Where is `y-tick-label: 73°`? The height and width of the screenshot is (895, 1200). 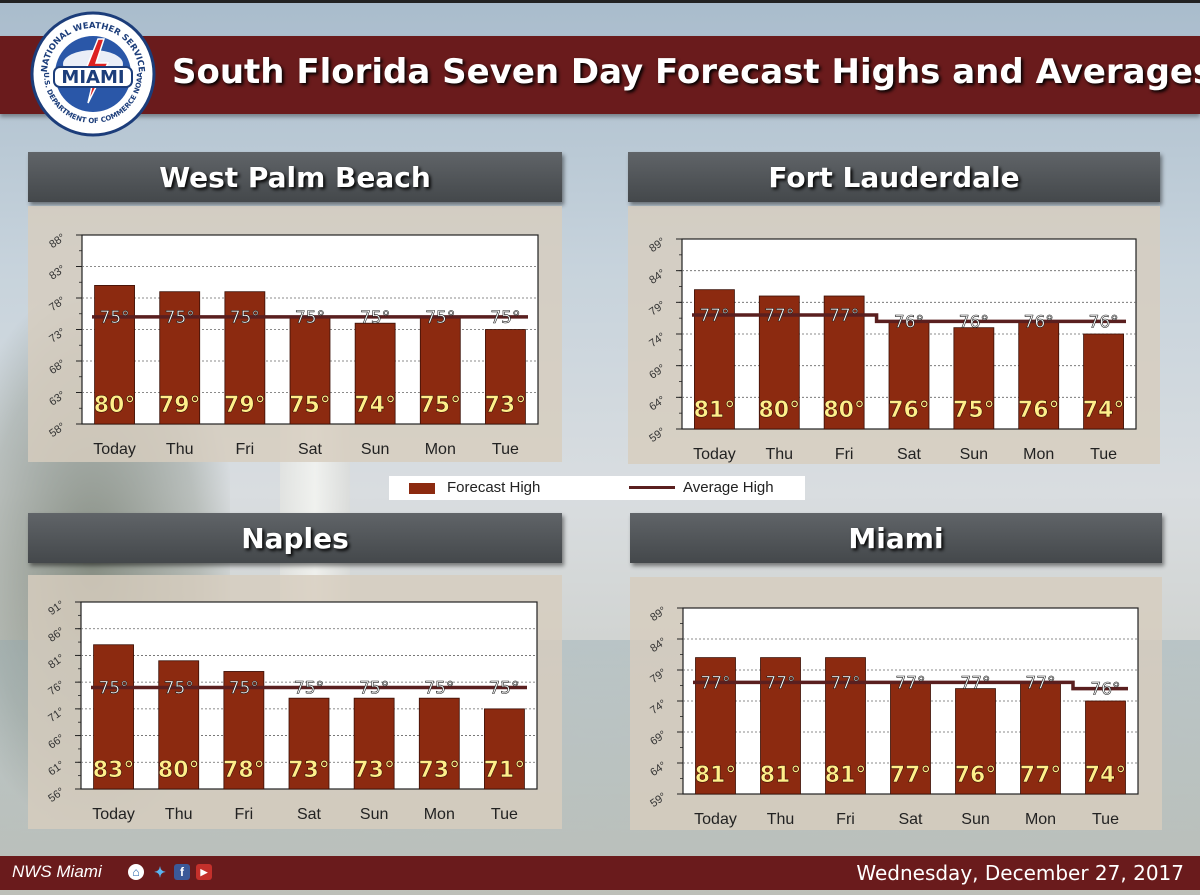
y-tick-label: 73° is located at coordinates (57, 335).